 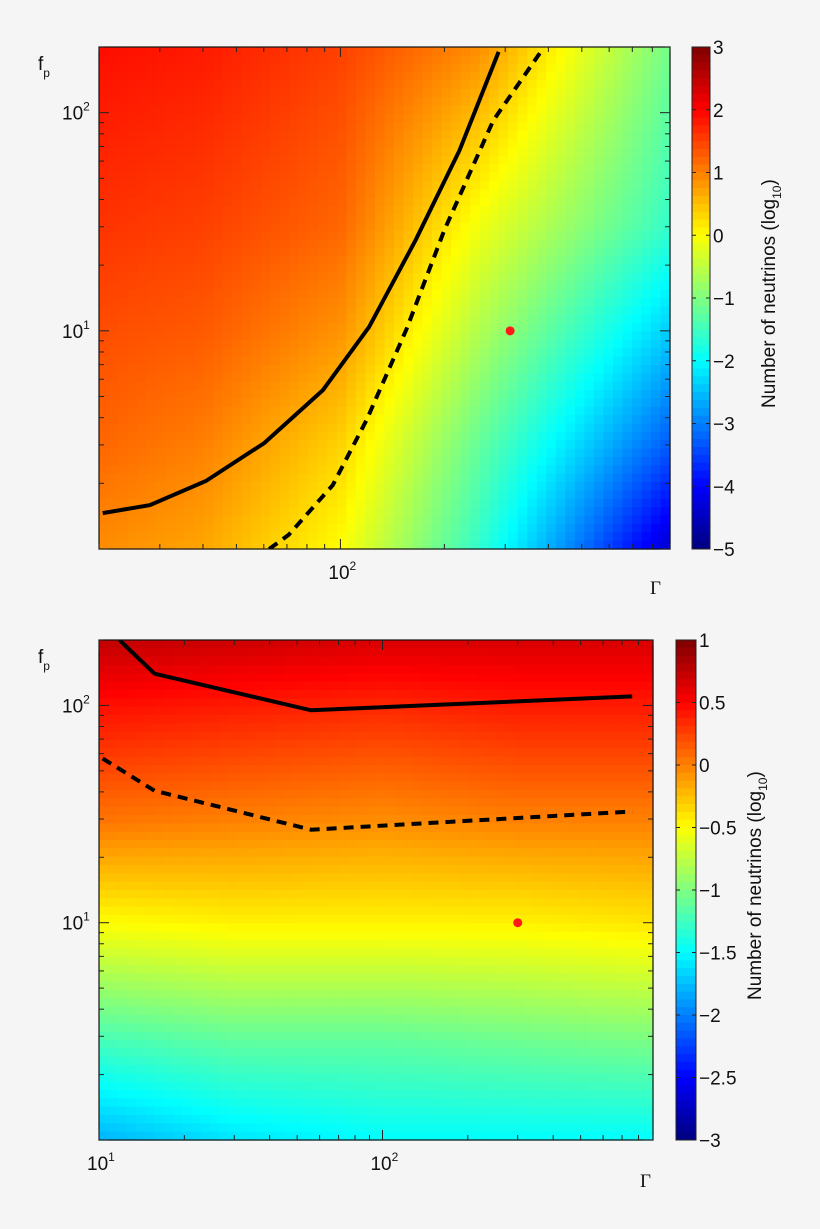 What do you see at coordinates (44, 67) in the screenshot?
I see `y-axis-label: fp` at bounding box center [44, 67].